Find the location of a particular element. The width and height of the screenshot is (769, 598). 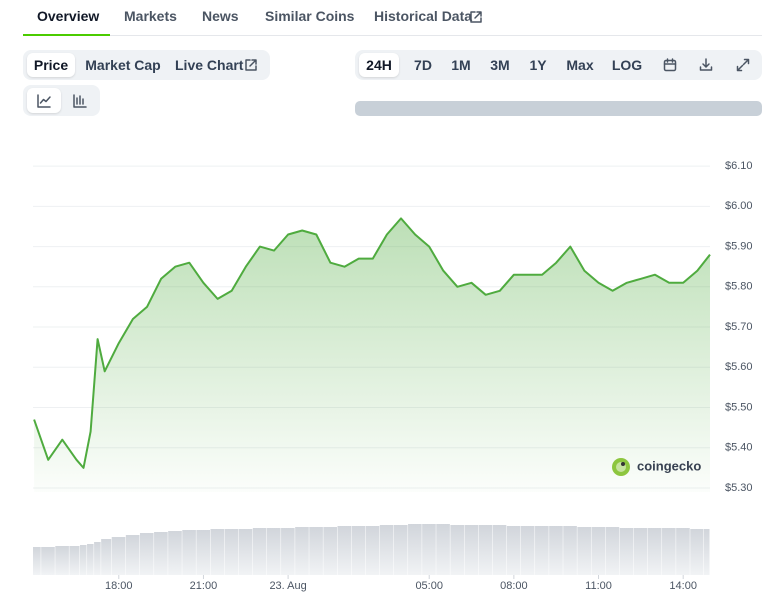

x-tick-label: 08:00 is located at coordinates (514, 586).